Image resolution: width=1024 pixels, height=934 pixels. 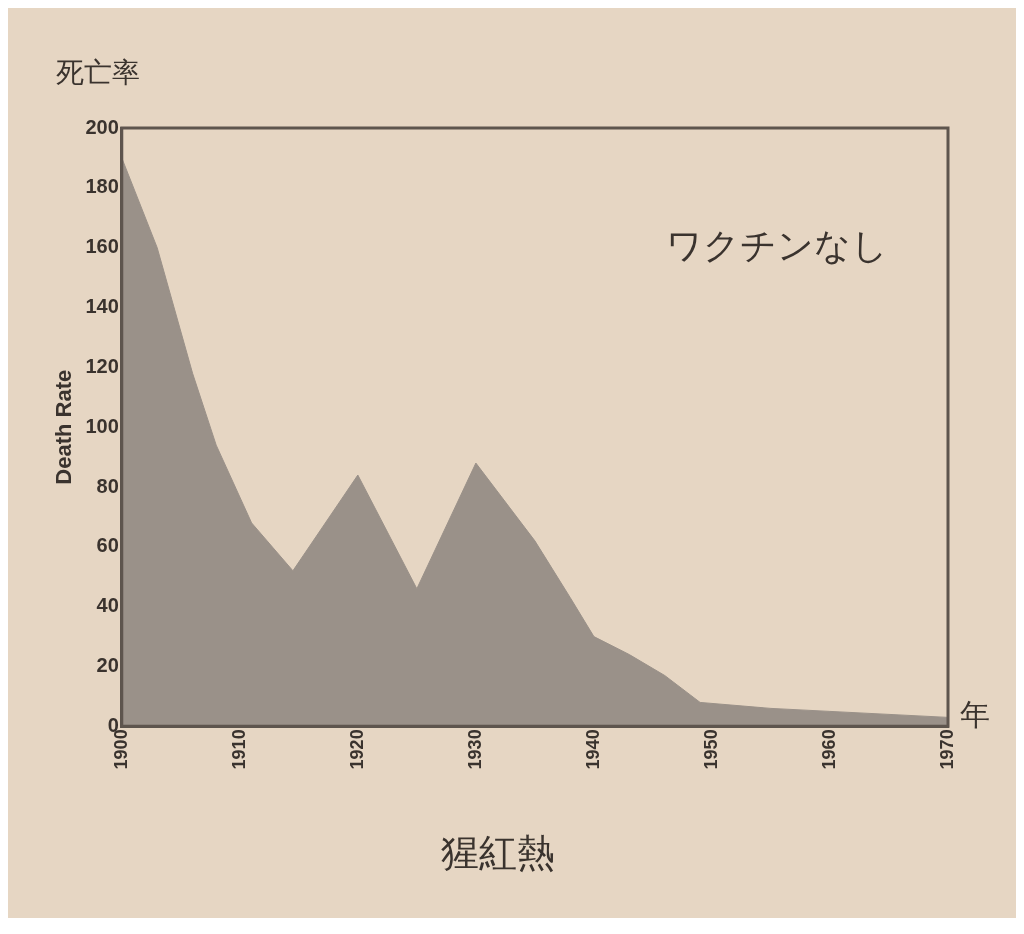 What do you see at coordinates (102, 306) in the screenshot?
I see `y-tick-label: 140` at bounding box center [102, 306].